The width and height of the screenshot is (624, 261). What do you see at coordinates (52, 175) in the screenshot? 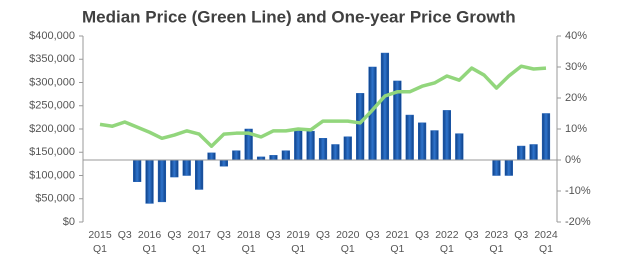
I see `y-tick-label: $100,000` at bounding box center [52, 175].